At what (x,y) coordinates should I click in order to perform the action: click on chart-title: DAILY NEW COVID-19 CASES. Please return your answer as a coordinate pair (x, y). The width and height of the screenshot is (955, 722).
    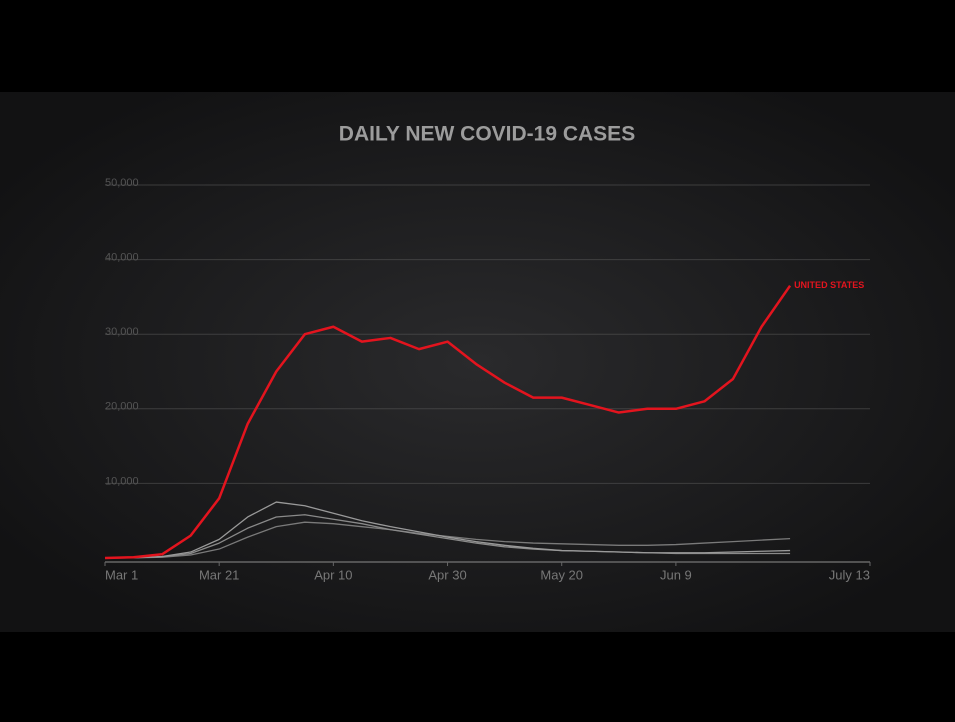
    Looking at the image, I should click on (487, 134).